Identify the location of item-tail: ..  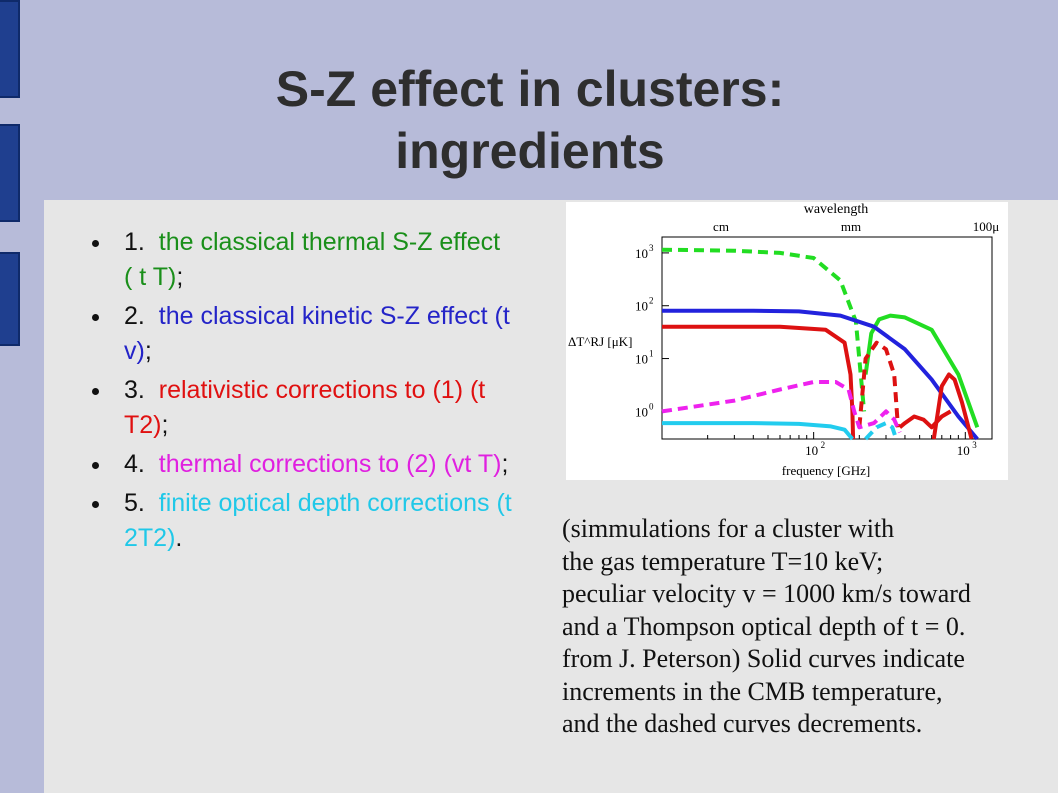
(179, 538).